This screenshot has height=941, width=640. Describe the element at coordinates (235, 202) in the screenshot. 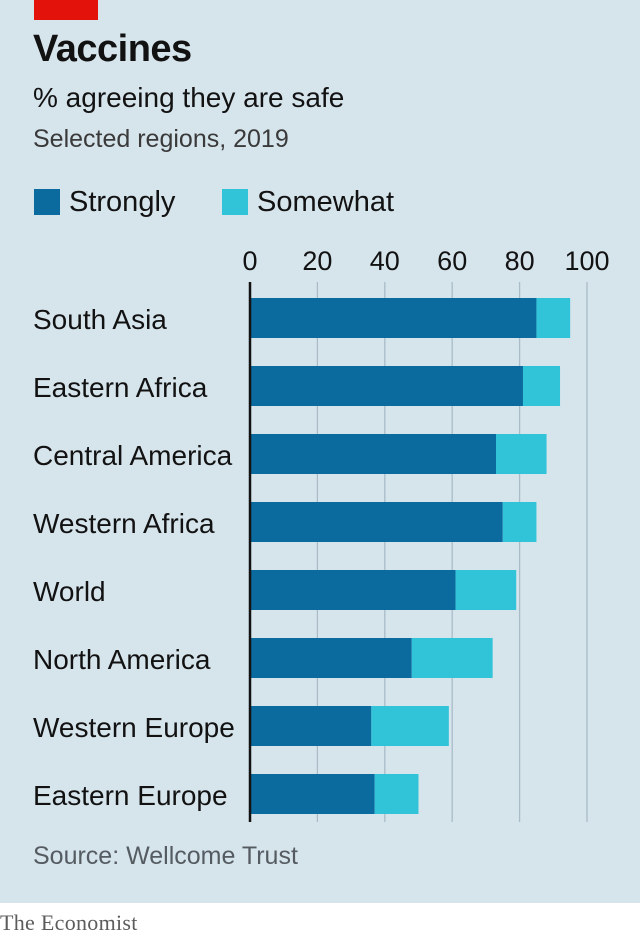

I see `legend-swatch-somewhat` at that location.